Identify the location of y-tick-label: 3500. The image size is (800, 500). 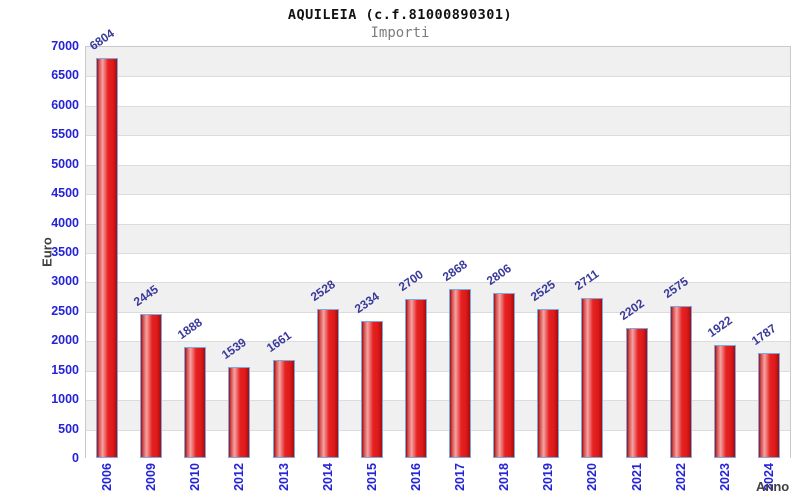
(65, 252).